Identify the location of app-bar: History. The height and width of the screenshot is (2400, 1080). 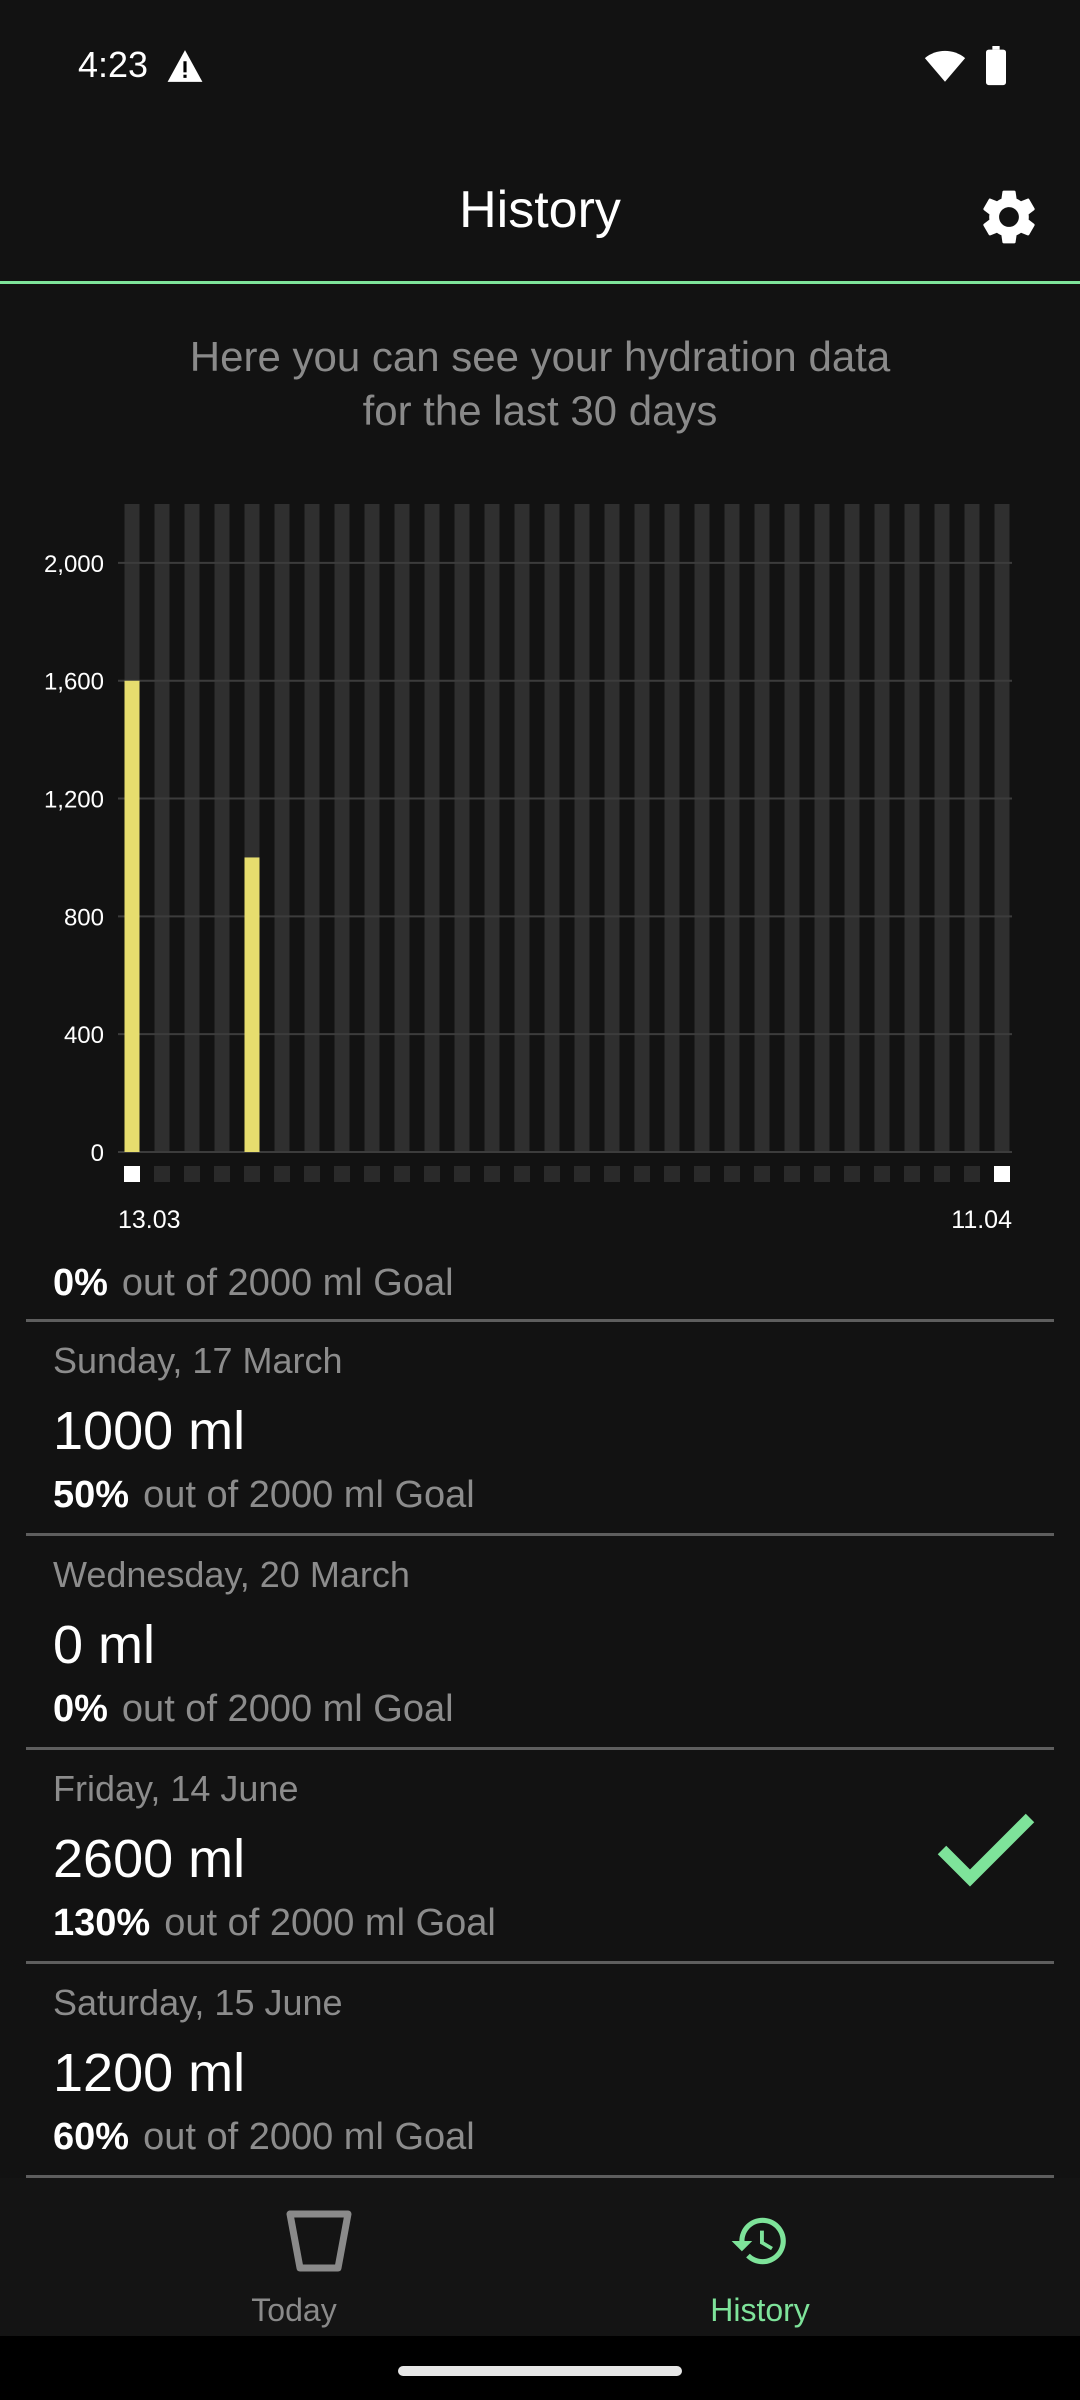
(540, 207).